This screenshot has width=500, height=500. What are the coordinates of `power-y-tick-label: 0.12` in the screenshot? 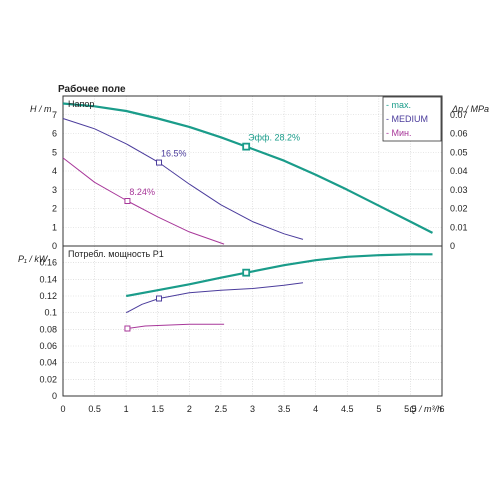 It's located at (48, 296).